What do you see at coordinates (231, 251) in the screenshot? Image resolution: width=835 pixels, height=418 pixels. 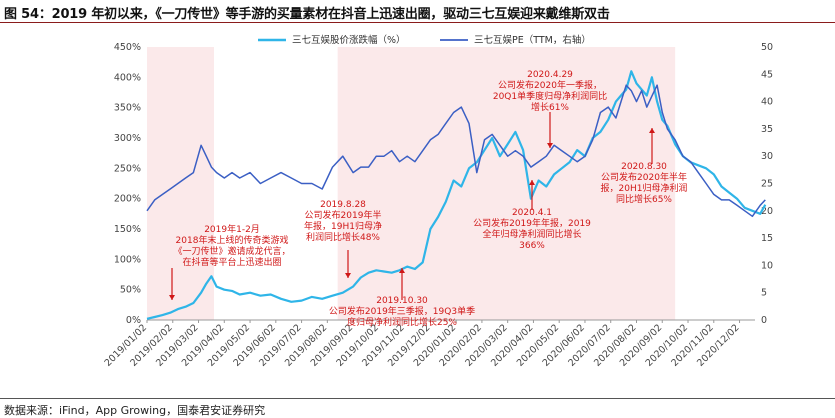 I see `annotation-text: 《一刀传世》邀请成龙代言，` at bounding box center [231, 251].